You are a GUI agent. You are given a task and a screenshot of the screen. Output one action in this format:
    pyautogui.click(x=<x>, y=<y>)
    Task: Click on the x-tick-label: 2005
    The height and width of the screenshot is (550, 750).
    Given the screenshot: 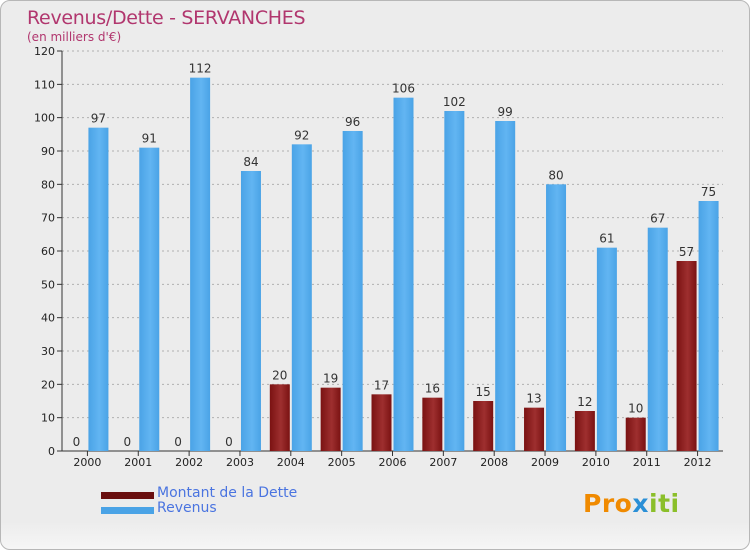 What is the action you would take?
    pyautogui.click(x=342, y=462)
    